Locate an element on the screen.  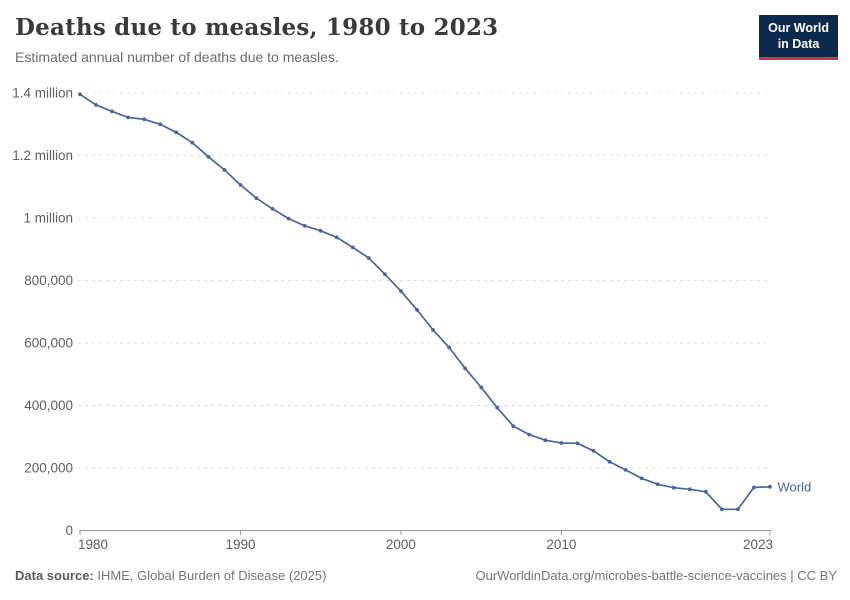
series-label-world: World is located at coordinates (795, 486).